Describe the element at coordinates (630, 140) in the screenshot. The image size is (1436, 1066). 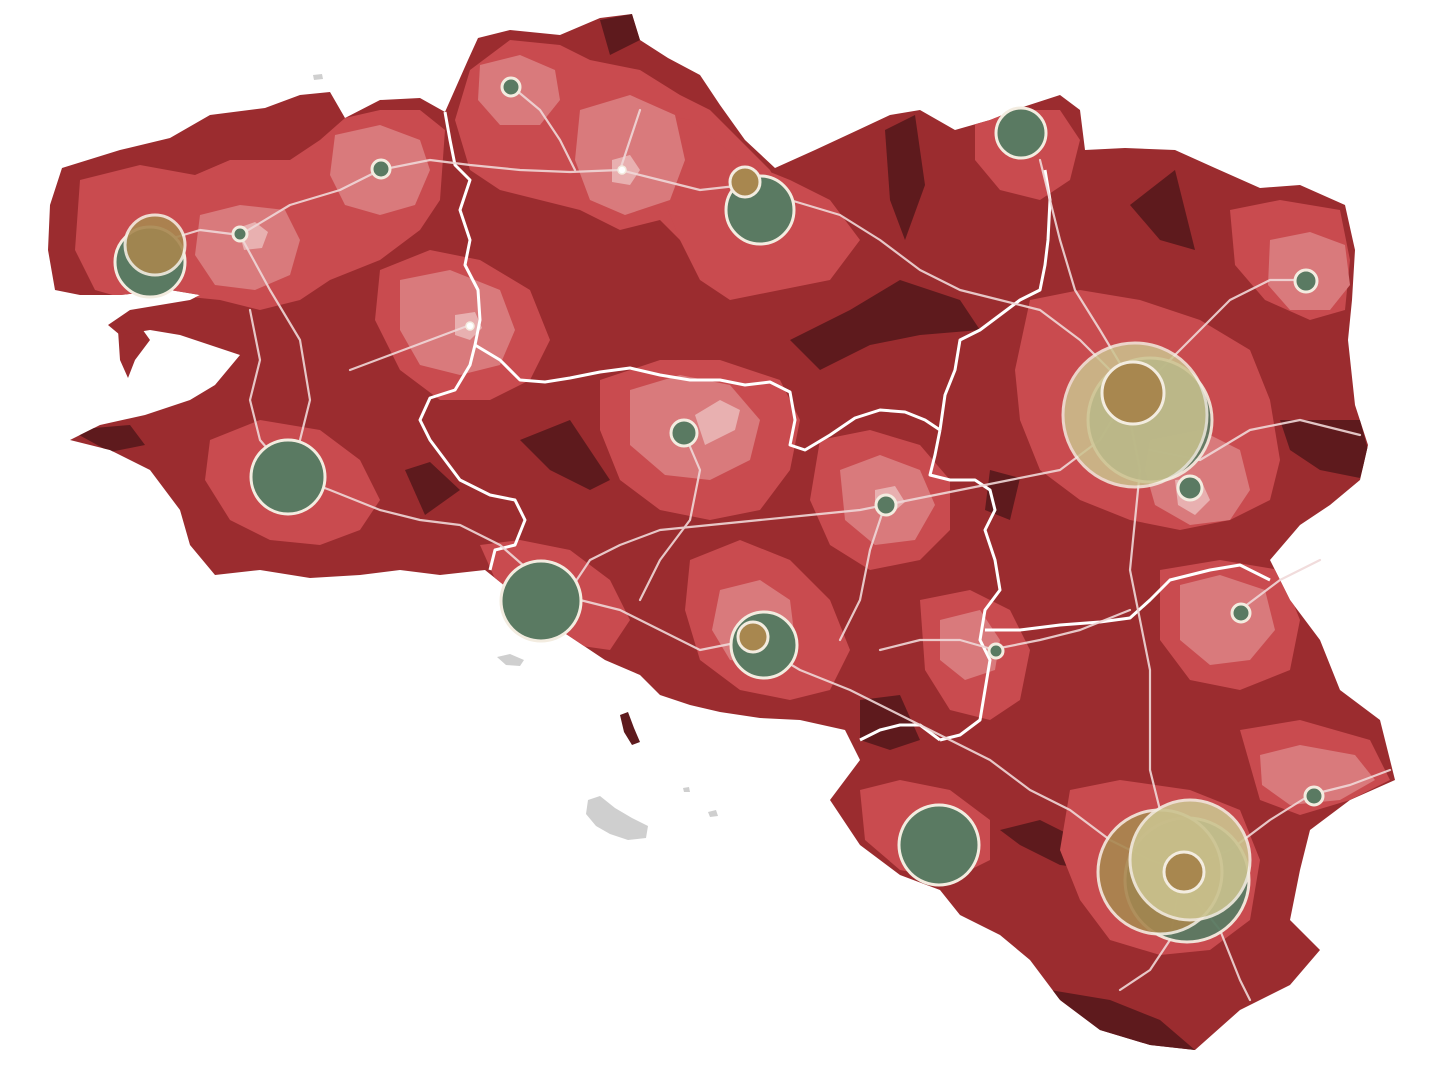
I see `road-guingamp-north` at that location.